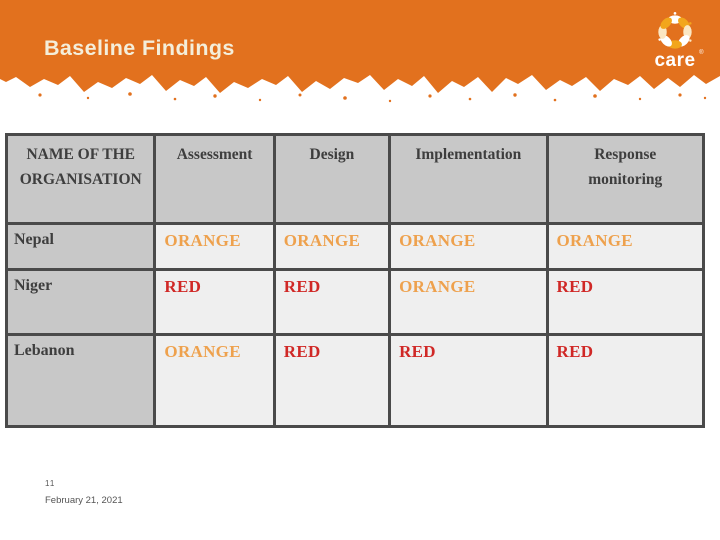 This screenshot has width=720, height=540. What do you see at coordinates (84, 500) in the screenshot?
I see `slide-date: February 21, 2021` at bounding box center [84, 500].